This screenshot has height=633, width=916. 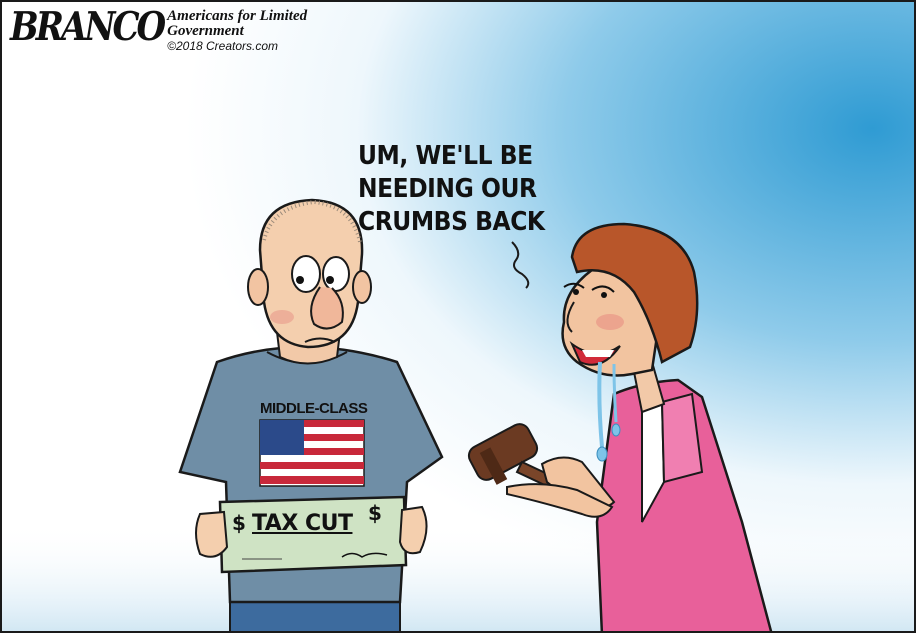 I want to click on speech-line-2: NEEDING OUR, so click(x=447, y=189).